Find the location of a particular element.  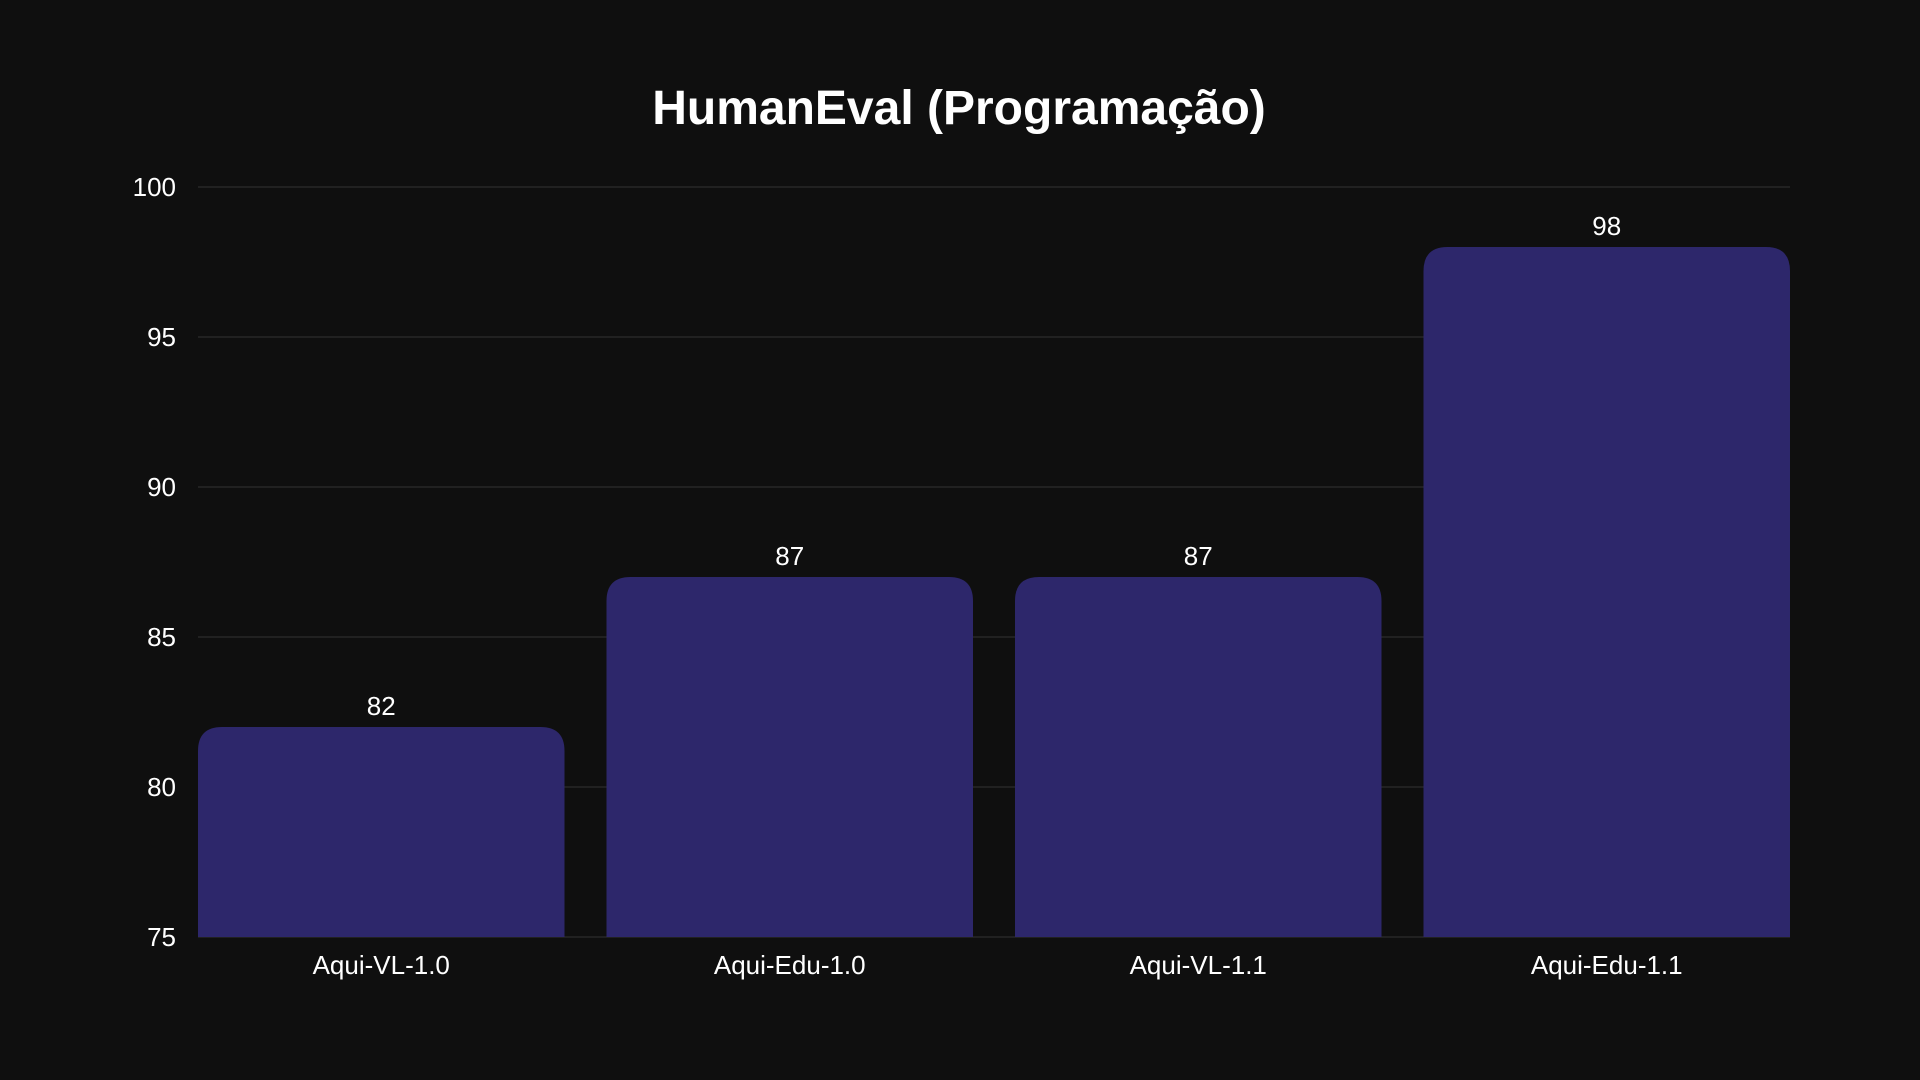

y-tick-label: 90 is located at coordinates (161, 487).